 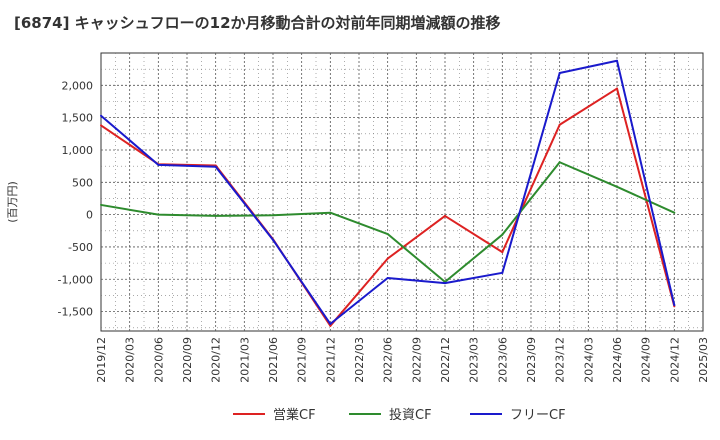 I want to click on y-tick-label: -1,500, so click(x=75, y=312).